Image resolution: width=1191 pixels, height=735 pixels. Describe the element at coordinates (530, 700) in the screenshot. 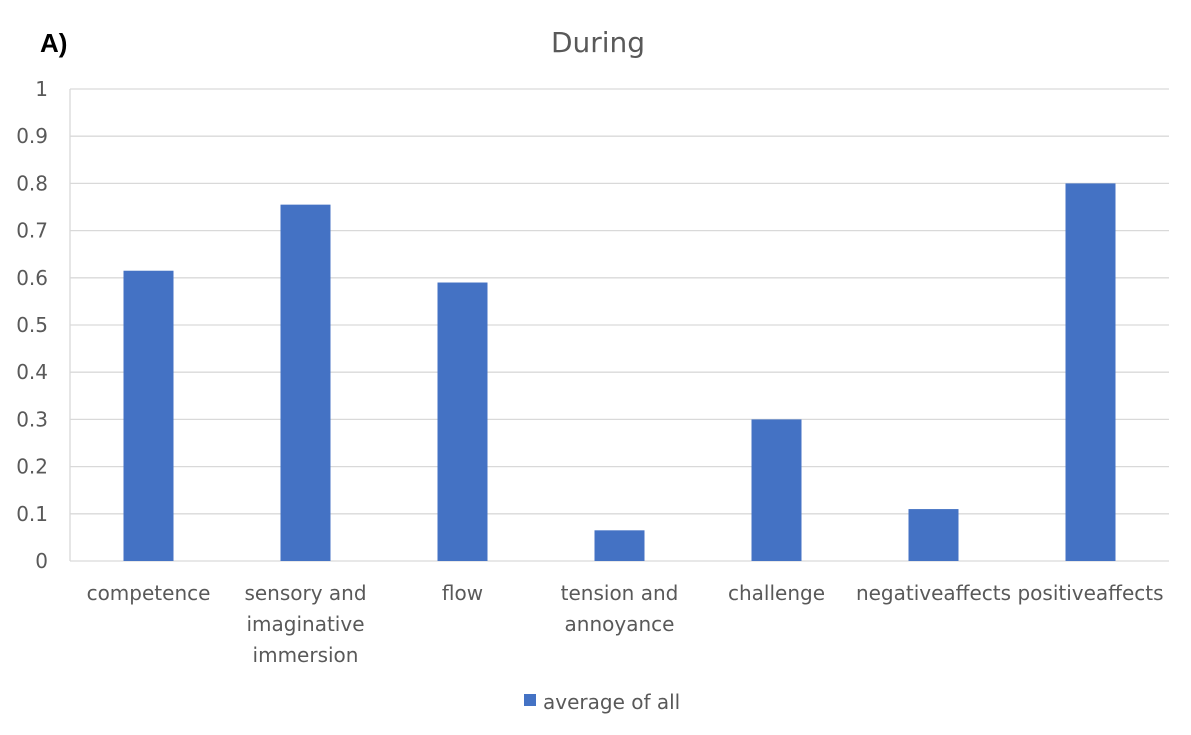

I see `legend-swatch` at that location.